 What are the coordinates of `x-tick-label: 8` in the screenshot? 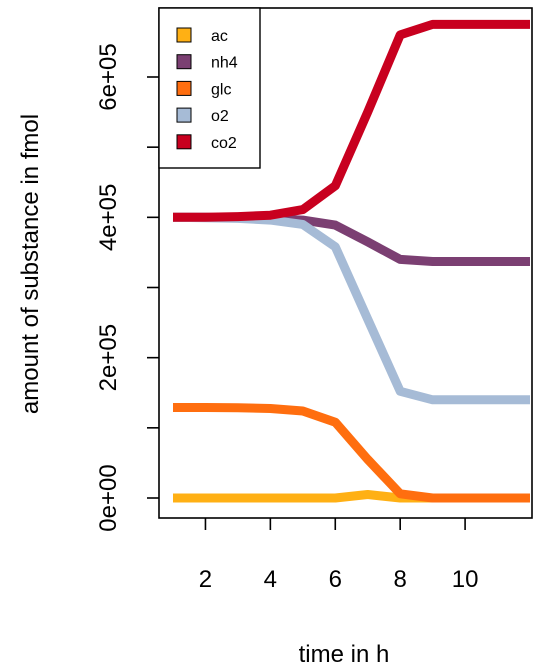 It's located at (400, 579).